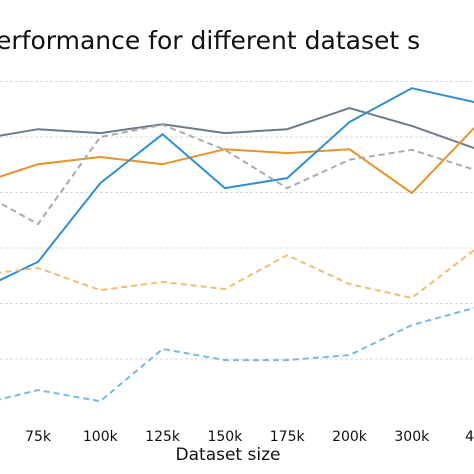  What do you see at coordinates (288, 437) in the screenshot?
I see `x-tick-label: 175k` at bounding box center [288, 437].